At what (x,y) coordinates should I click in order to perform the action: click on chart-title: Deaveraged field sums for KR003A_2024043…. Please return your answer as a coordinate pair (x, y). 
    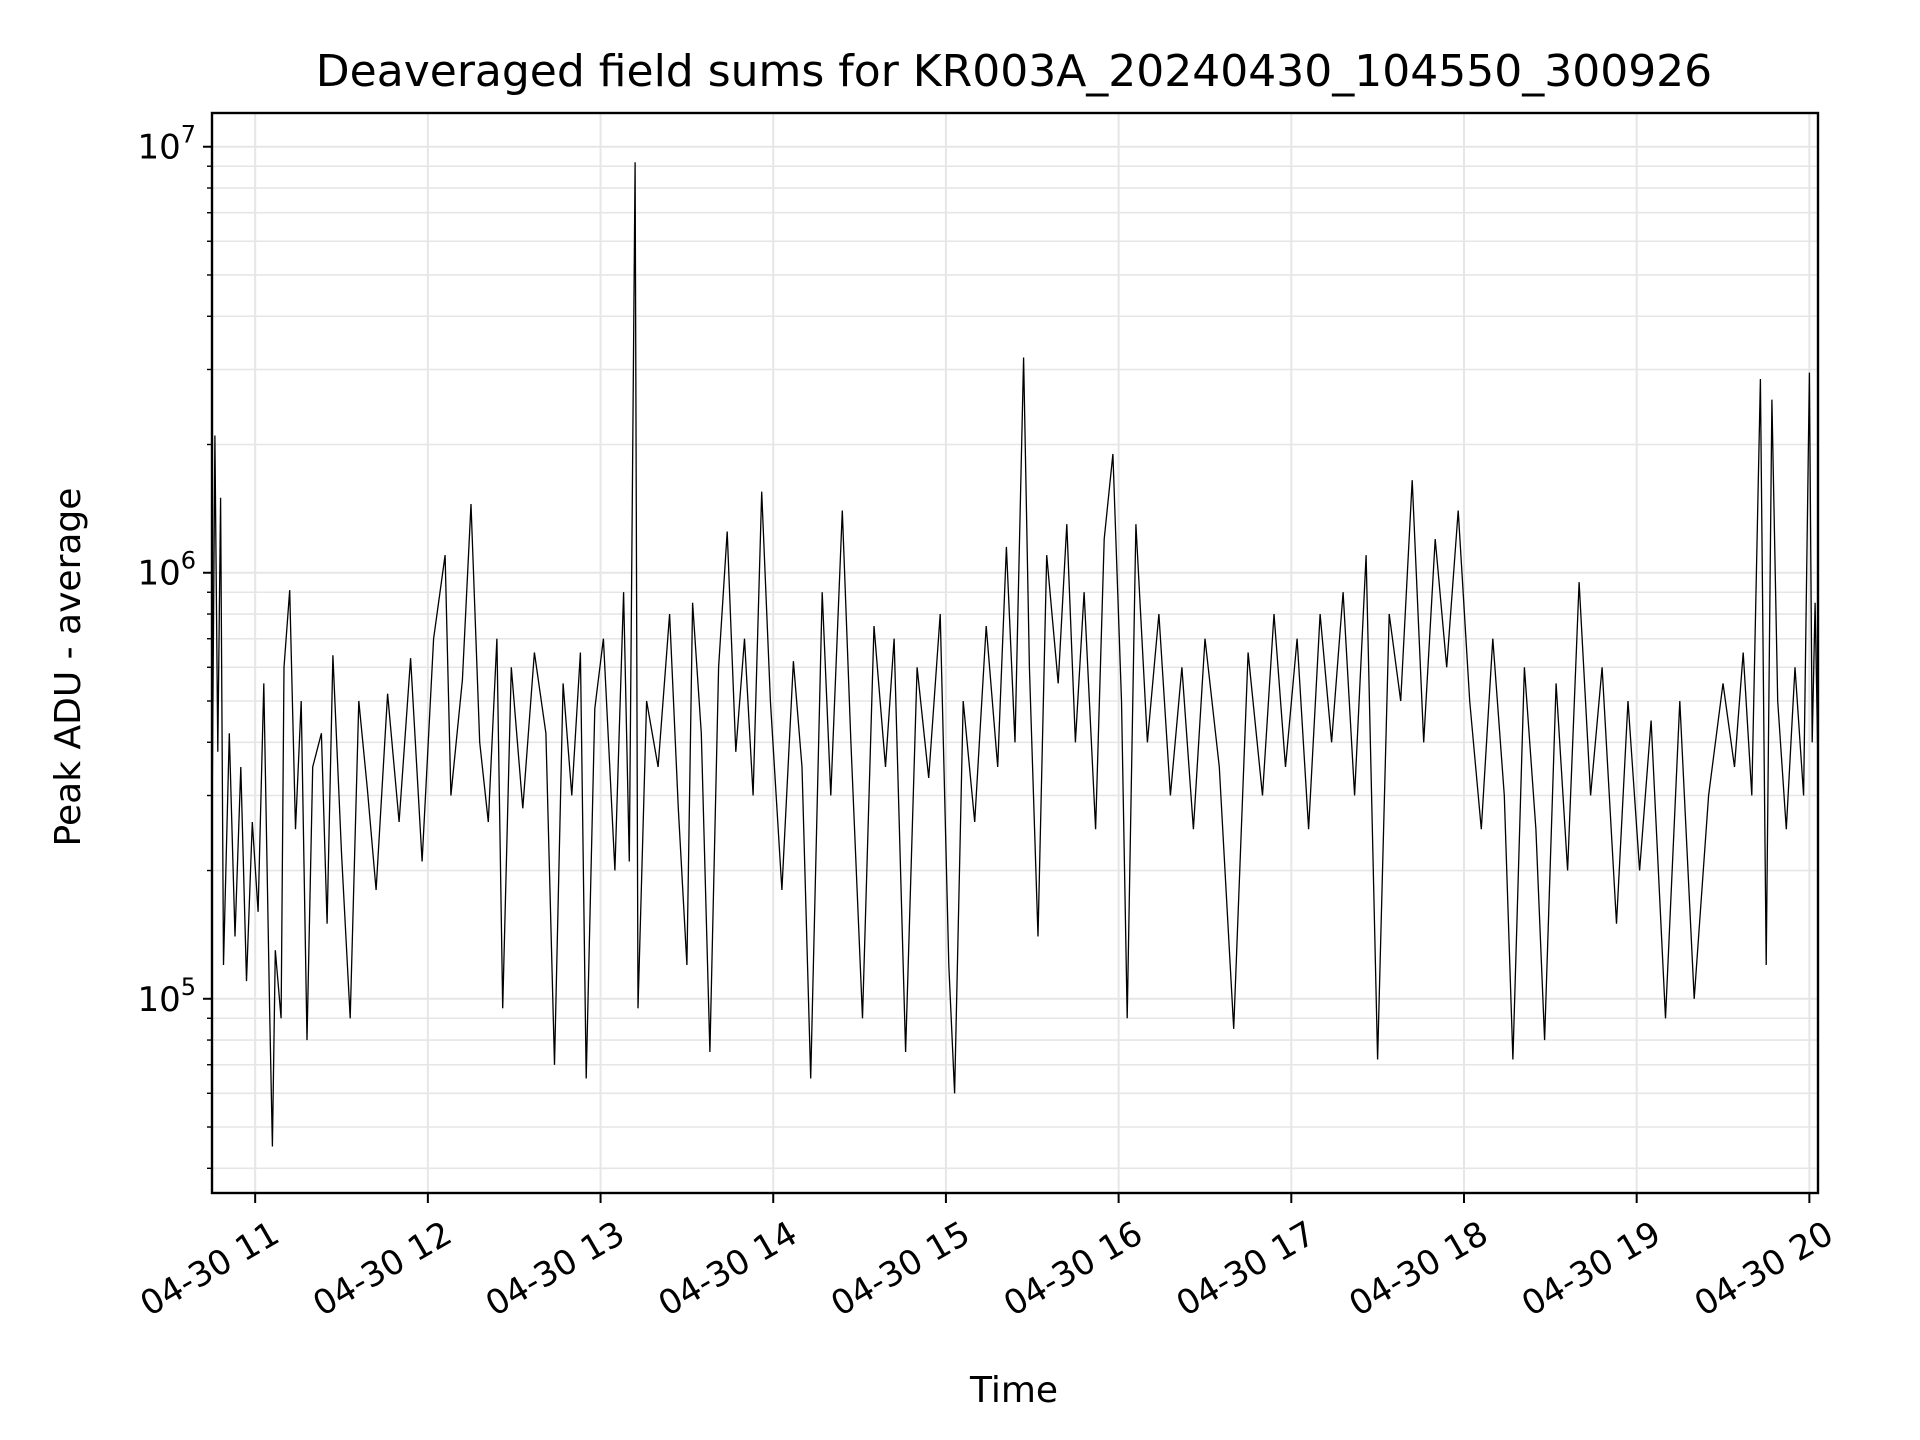
    Looking at the image, I should click on (1014, 71).